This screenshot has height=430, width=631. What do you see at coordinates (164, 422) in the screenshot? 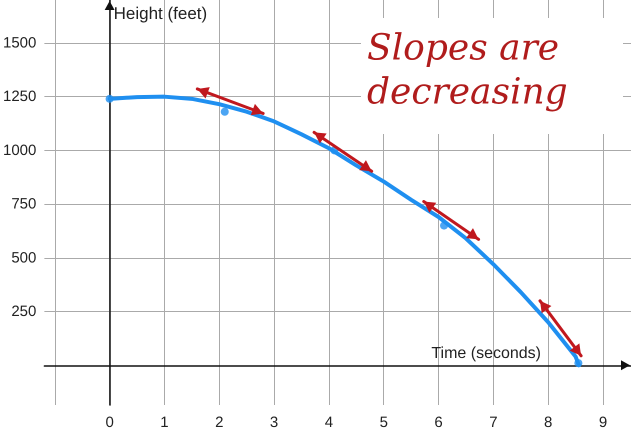
I see `x-tick-label: 1` at bounding box center [164, 422].